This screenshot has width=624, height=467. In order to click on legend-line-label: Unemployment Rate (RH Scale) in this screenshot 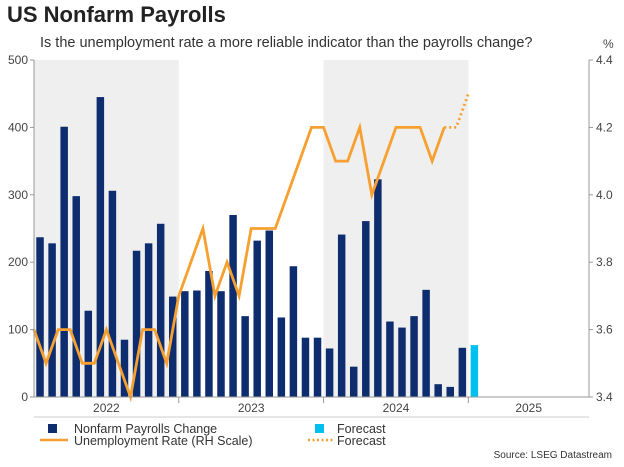, I will do `click(163, 441)`.